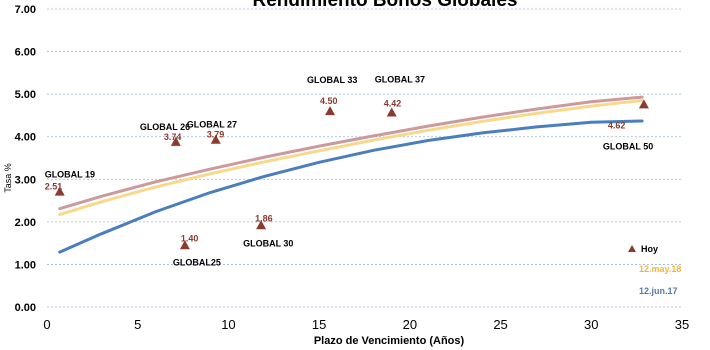  What do you see at coordinates (25, 53) in the screenshot?
I see `y-tick-6: 6.00` at bounding box center [25, 53].